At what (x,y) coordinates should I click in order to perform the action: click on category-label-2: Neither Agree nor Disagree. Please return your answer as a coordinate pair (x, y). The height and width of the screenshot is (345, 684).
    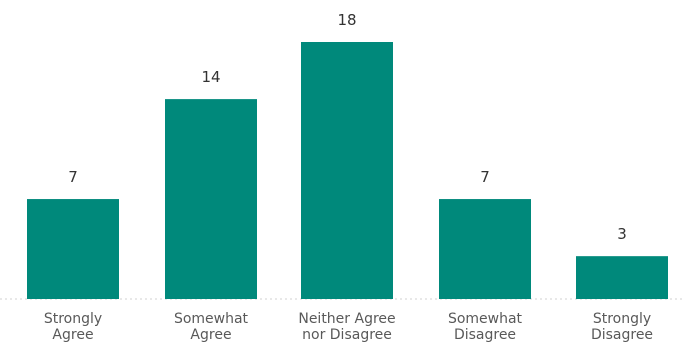
    Looking at the image, I should click on (346, 327).